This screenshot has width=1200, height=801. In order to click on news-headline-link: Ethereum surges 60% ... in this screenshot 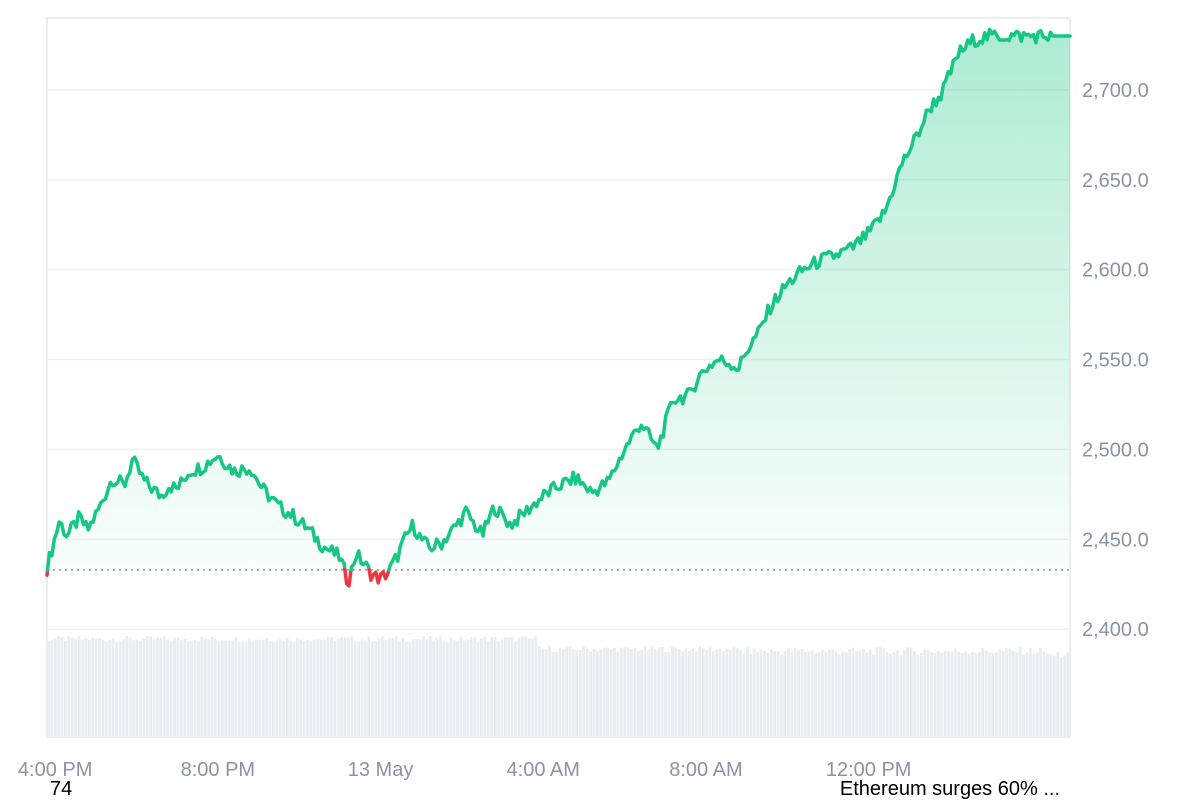, I will do `click(949, 789)`.